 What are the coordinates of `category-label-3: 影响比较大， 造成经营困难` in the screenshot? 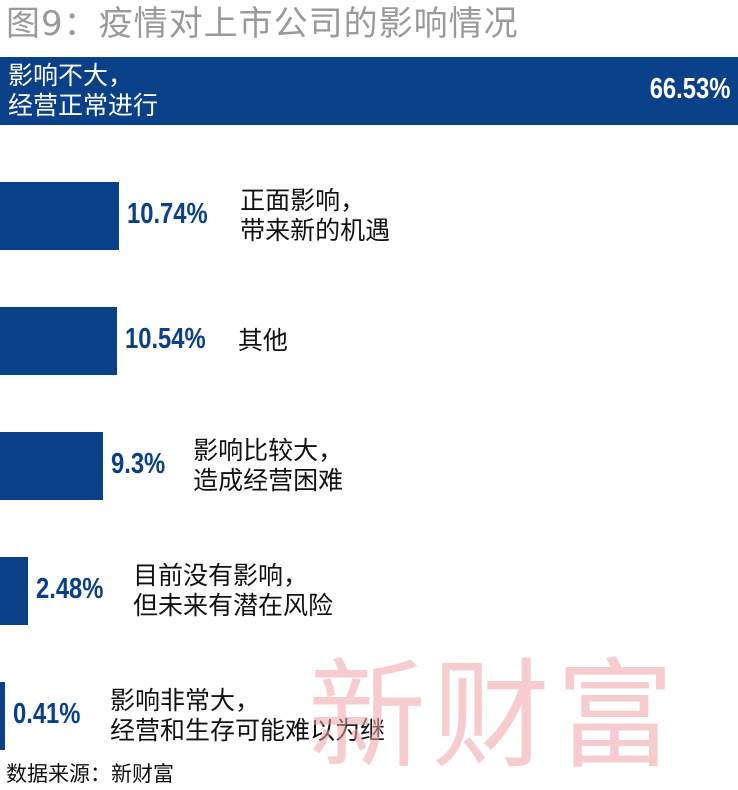 It's located at (268, 466).